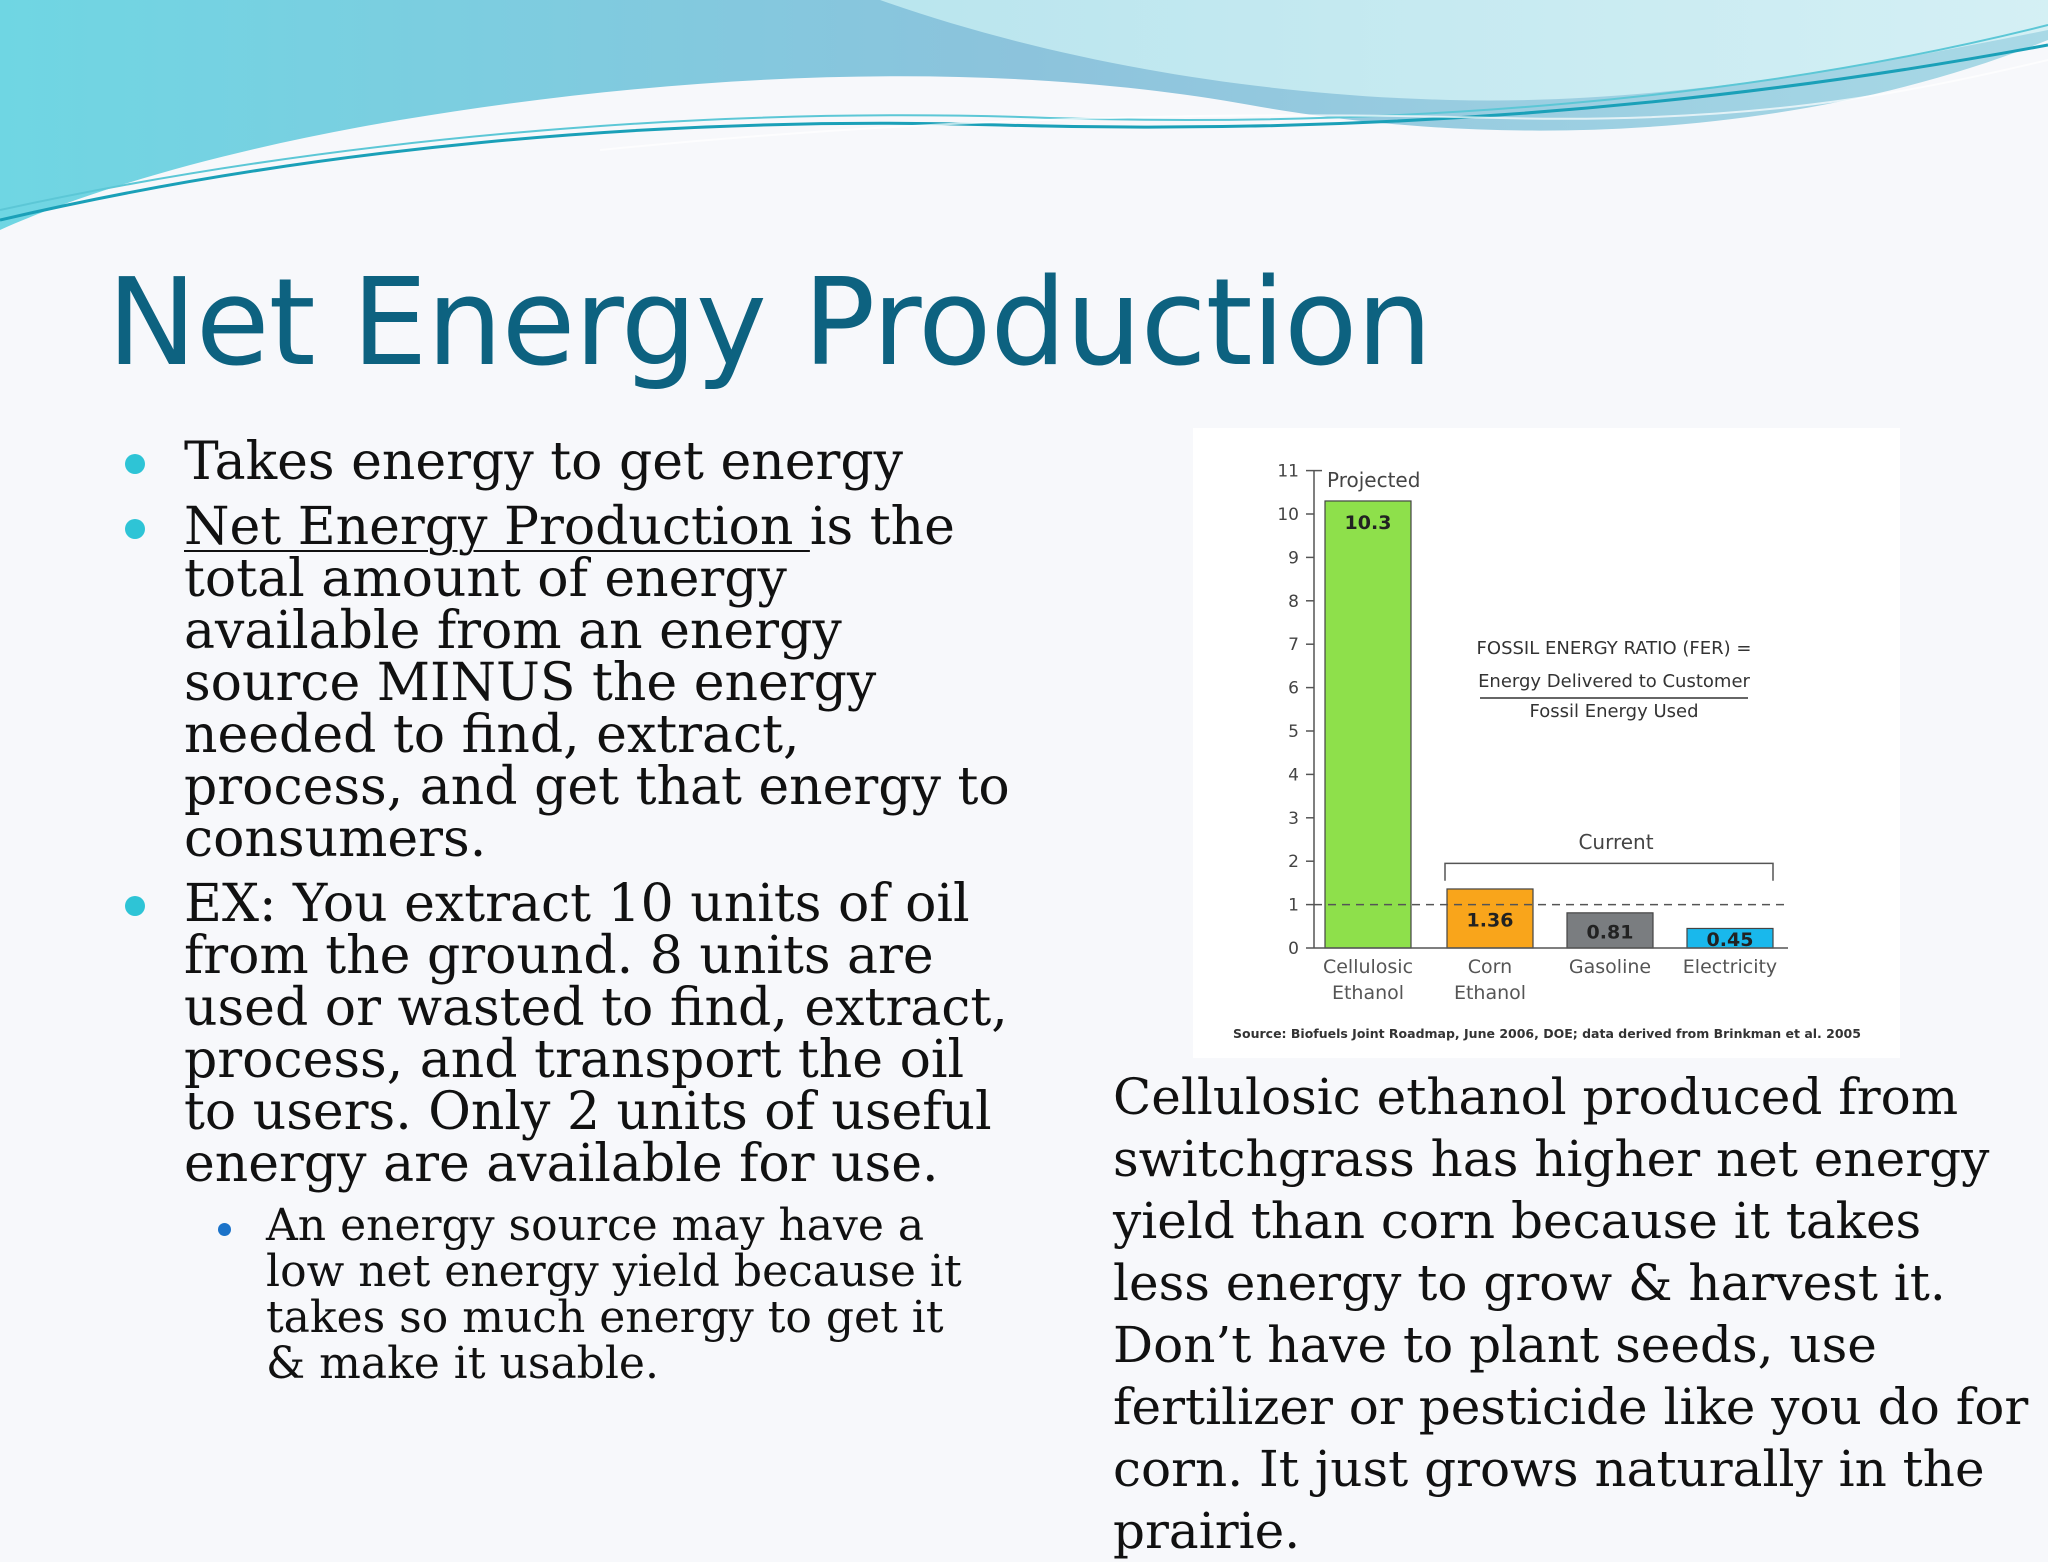 This screenshot has width=2048, height=1562. I want to click on bar-value-label: 0.81, so click(1610, 932).